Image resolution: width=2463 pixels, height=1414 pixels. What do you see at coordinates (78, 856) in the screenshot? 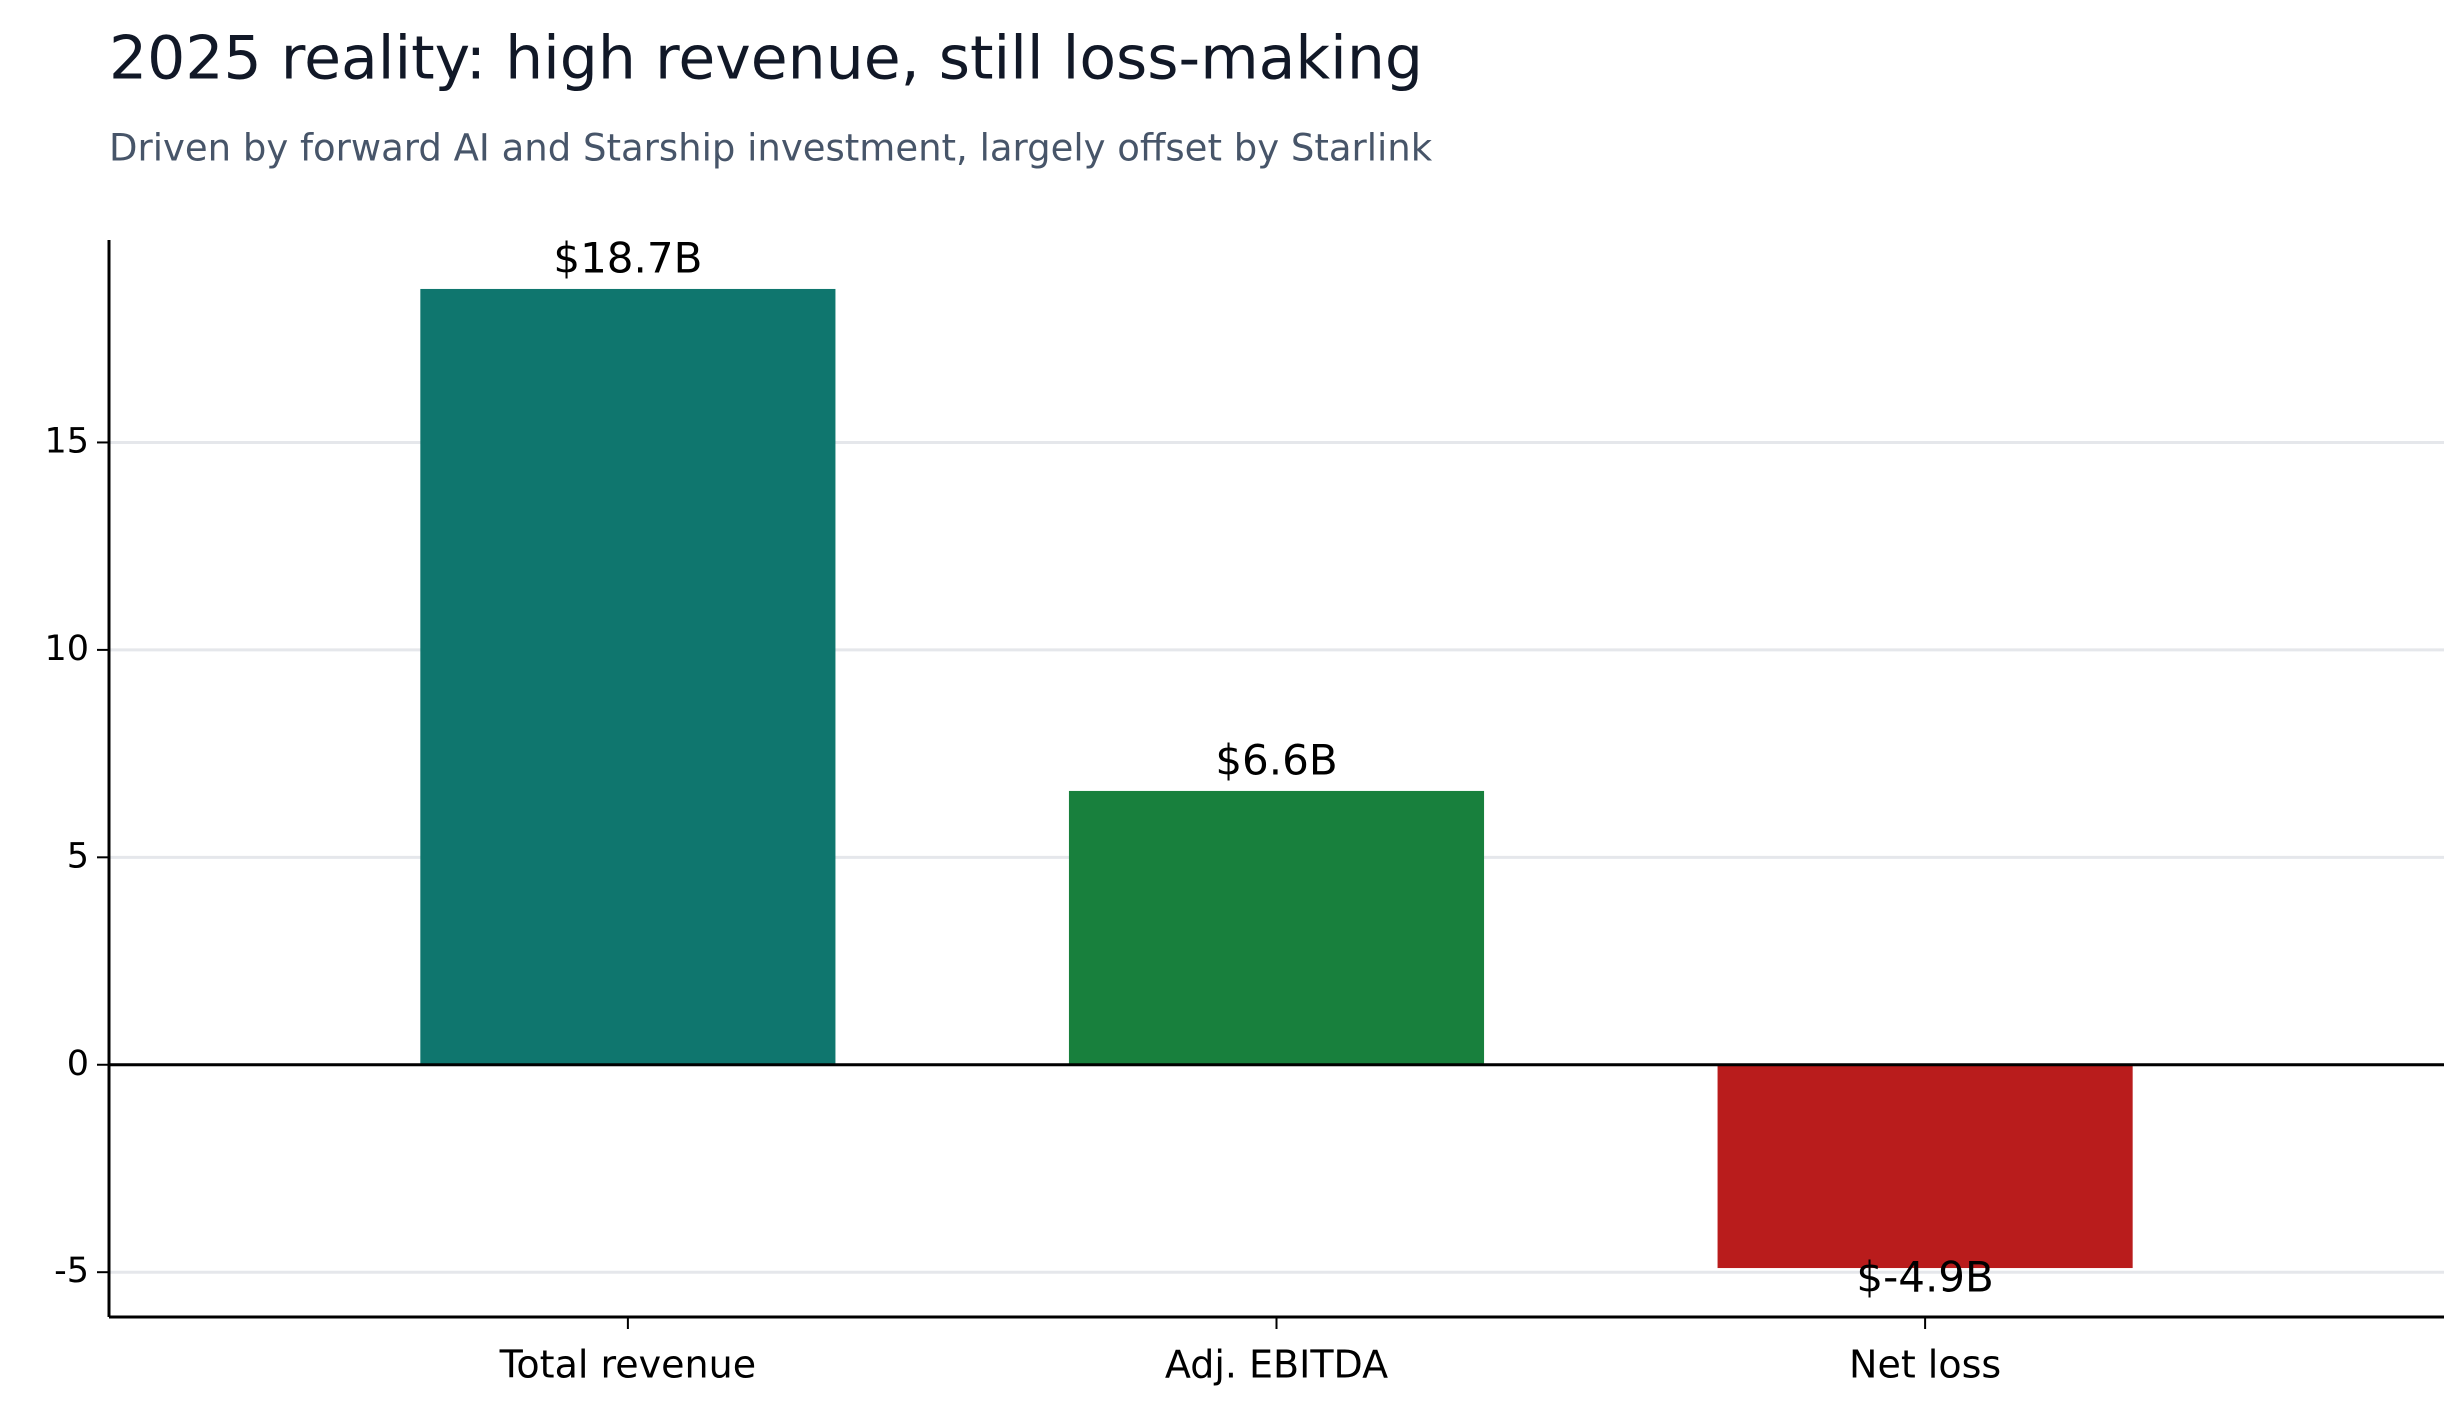
I see `y-tick-label: 5` at bounding box center [78, 856].